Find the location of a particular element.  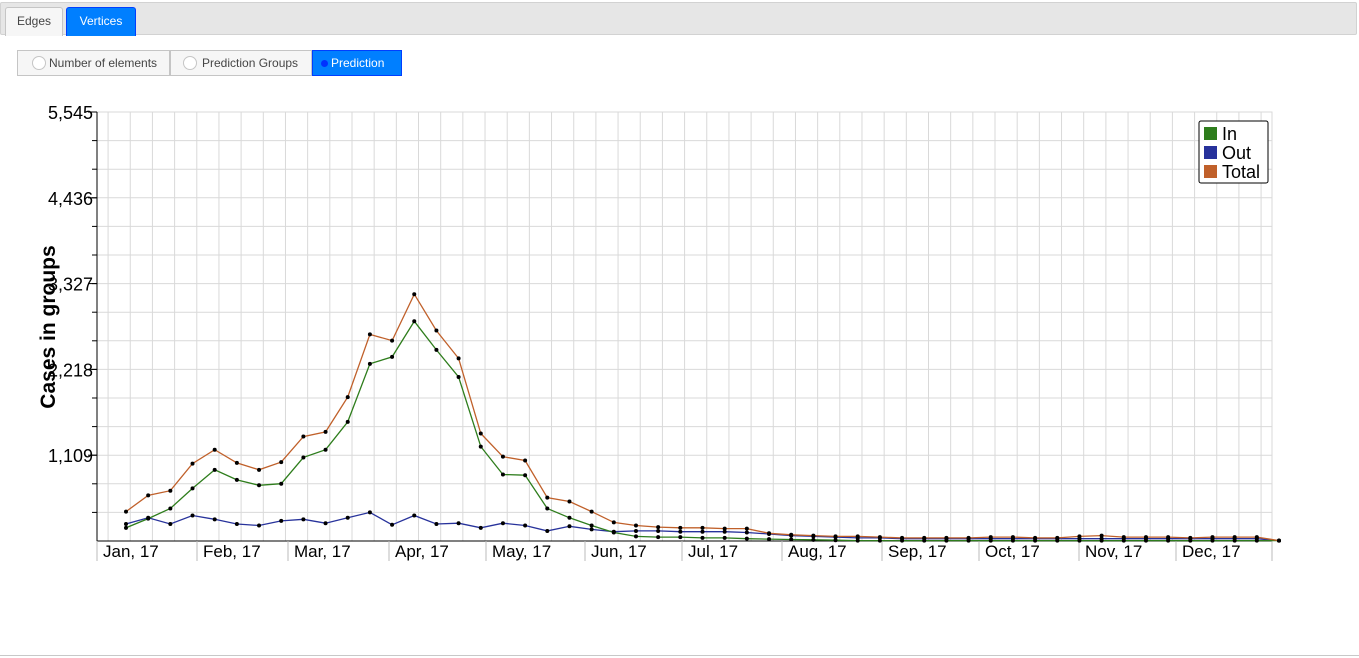

legend-label-total: Total is located at coordinates (1241, 172).